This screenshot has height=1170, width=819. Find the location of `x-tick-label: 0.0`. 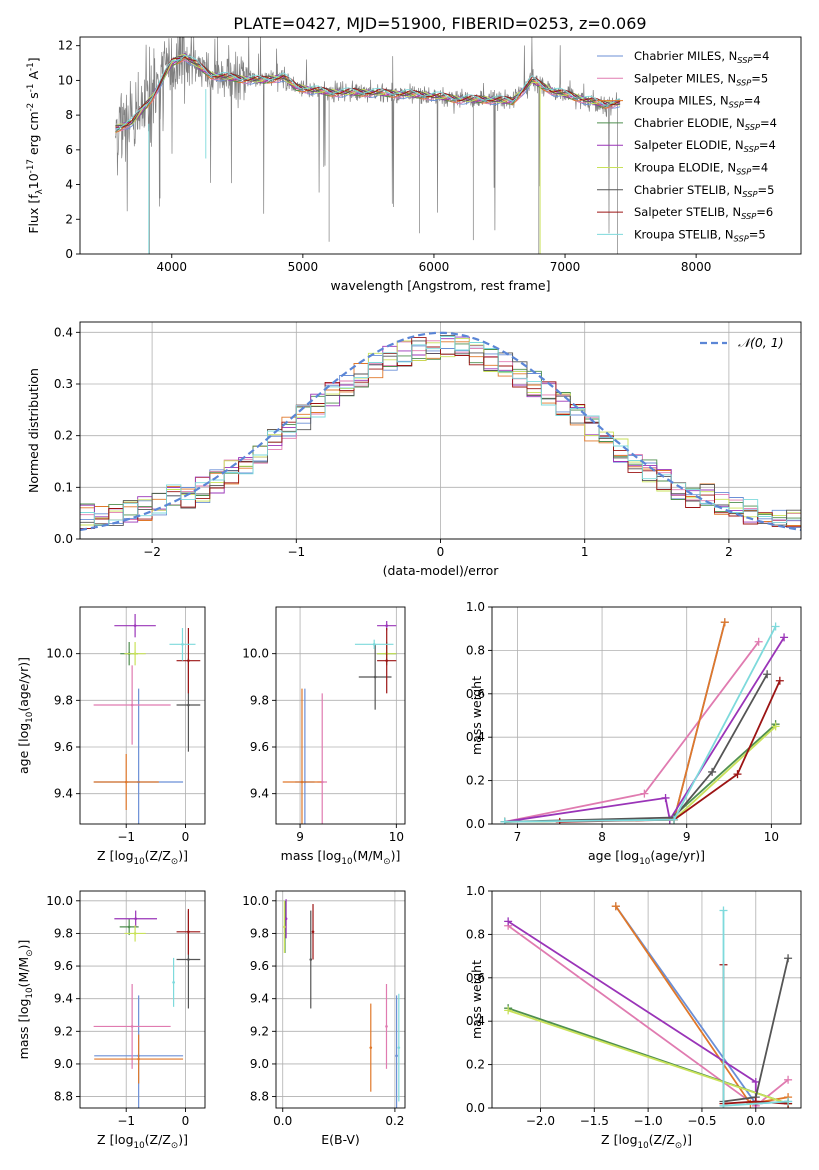

x-tick-label: 0.0 is located at coordinates (755, 1121).